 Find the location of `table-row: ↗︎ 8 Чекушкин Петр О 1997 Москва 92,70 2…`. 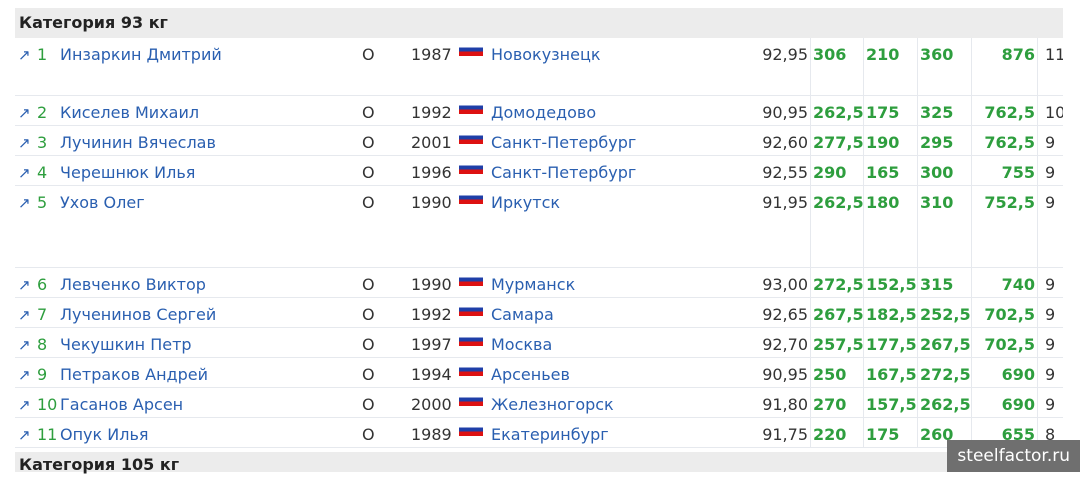

table-row: ↗︎ 8 Чекушкин Петр О 1997 Москва 92,70 2… is located at coordinates (539, 343).